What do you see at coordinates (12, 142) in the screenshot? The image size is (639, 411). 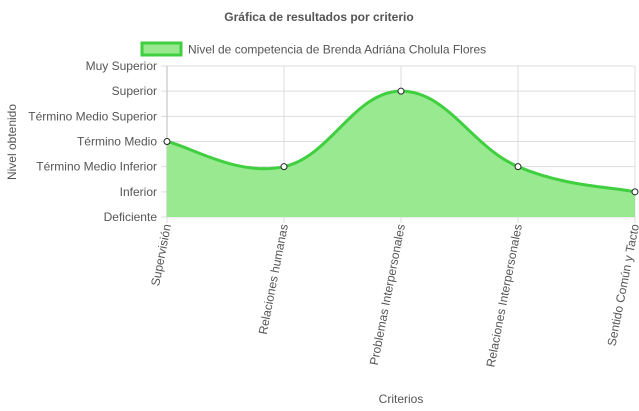 I see `y-axis-label: Nivel obtenido` at bounding box center [12, 142].